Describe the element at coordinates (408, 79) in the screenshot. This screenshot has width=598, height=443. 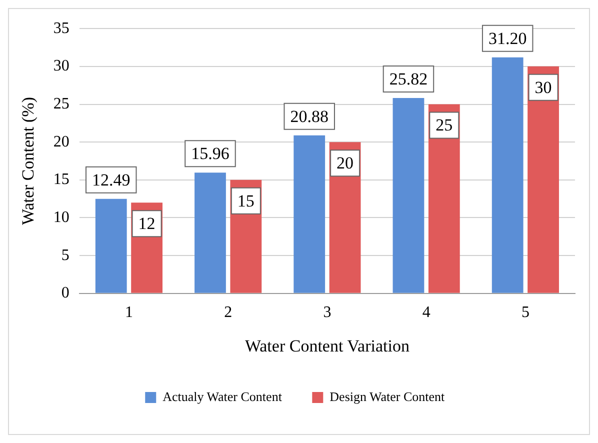
I see `data-label: 25.82` at that location.